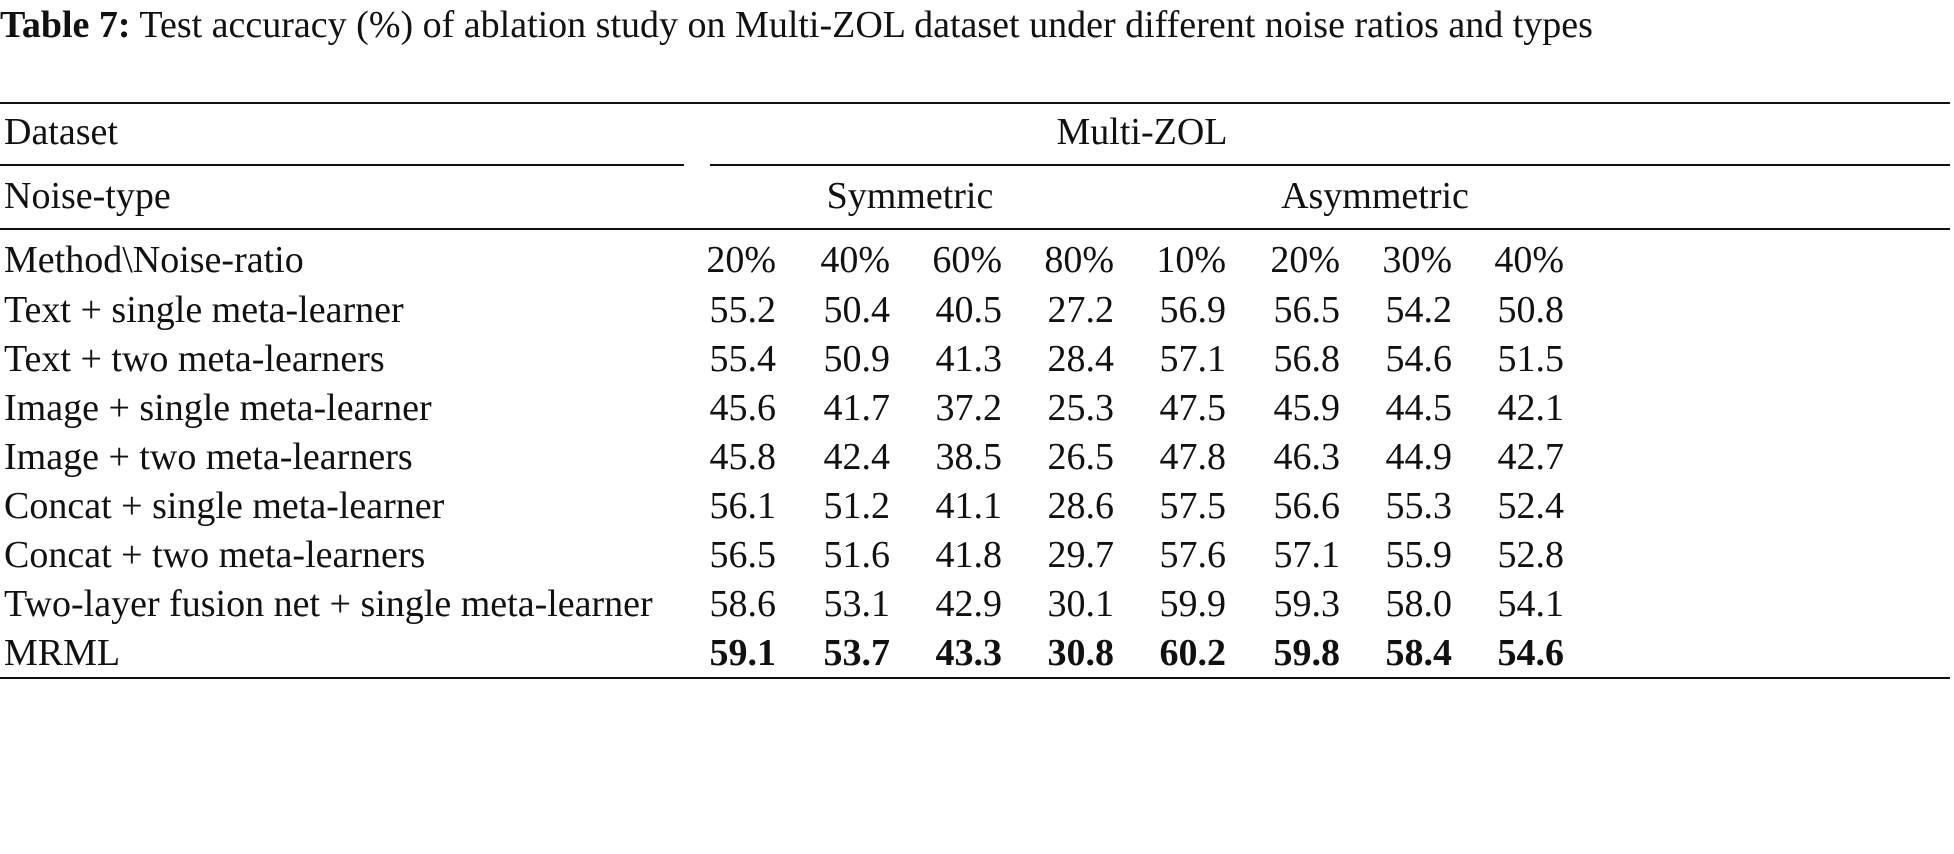 The image size is (1954, 854). I want to click on accuracy-cell: 50.8, so click(1531, 310).